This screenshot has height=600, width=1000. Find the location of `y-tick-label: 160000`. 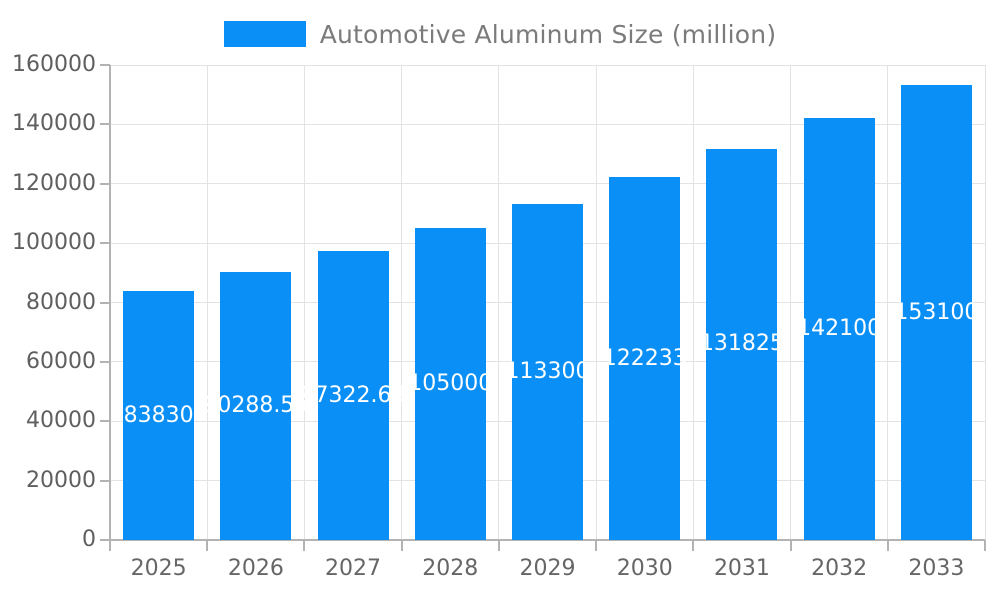

y-tick-label: 160000 is located at coordinates (54, 64).